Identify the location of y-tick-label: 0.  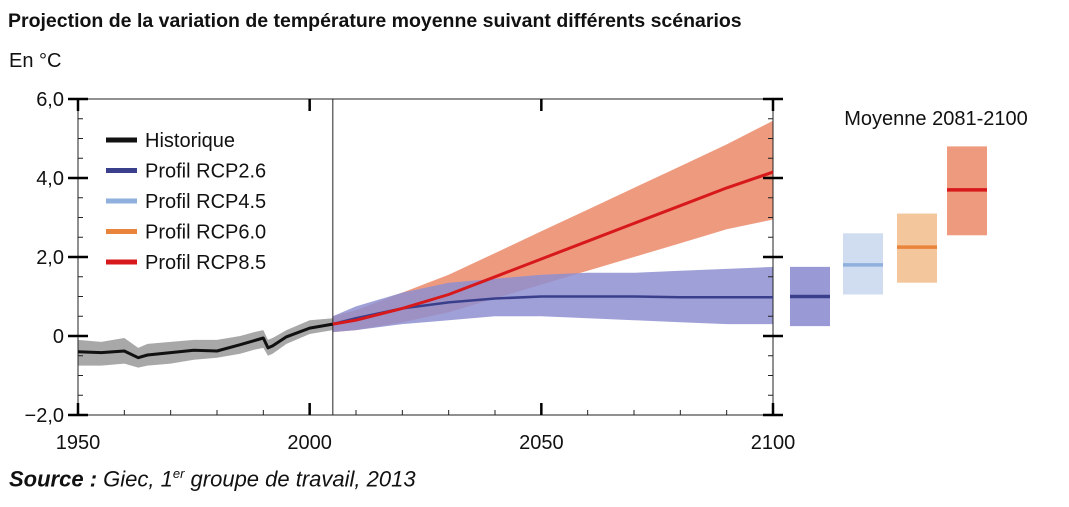
(58, 337).